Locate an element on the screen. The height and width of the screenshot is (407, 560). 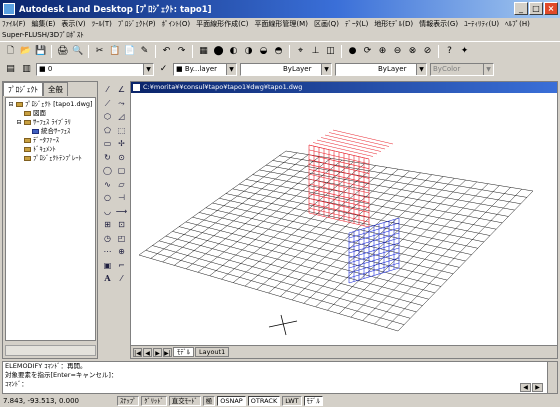
toolbar-tool-icon: ✎ is located at coordinates (144, 50).